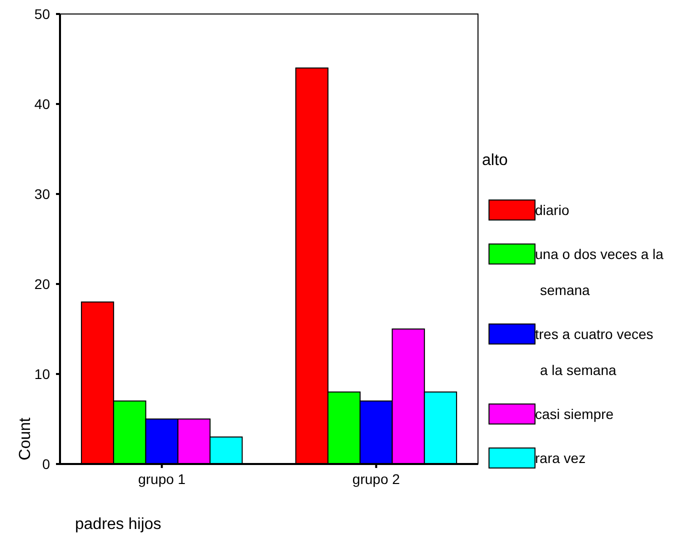 The width and height of the screenshot is (674, 546). Describe the element at coordinates (42, 374) in the screenshot. I see `y-tick-label: 10` at that location.